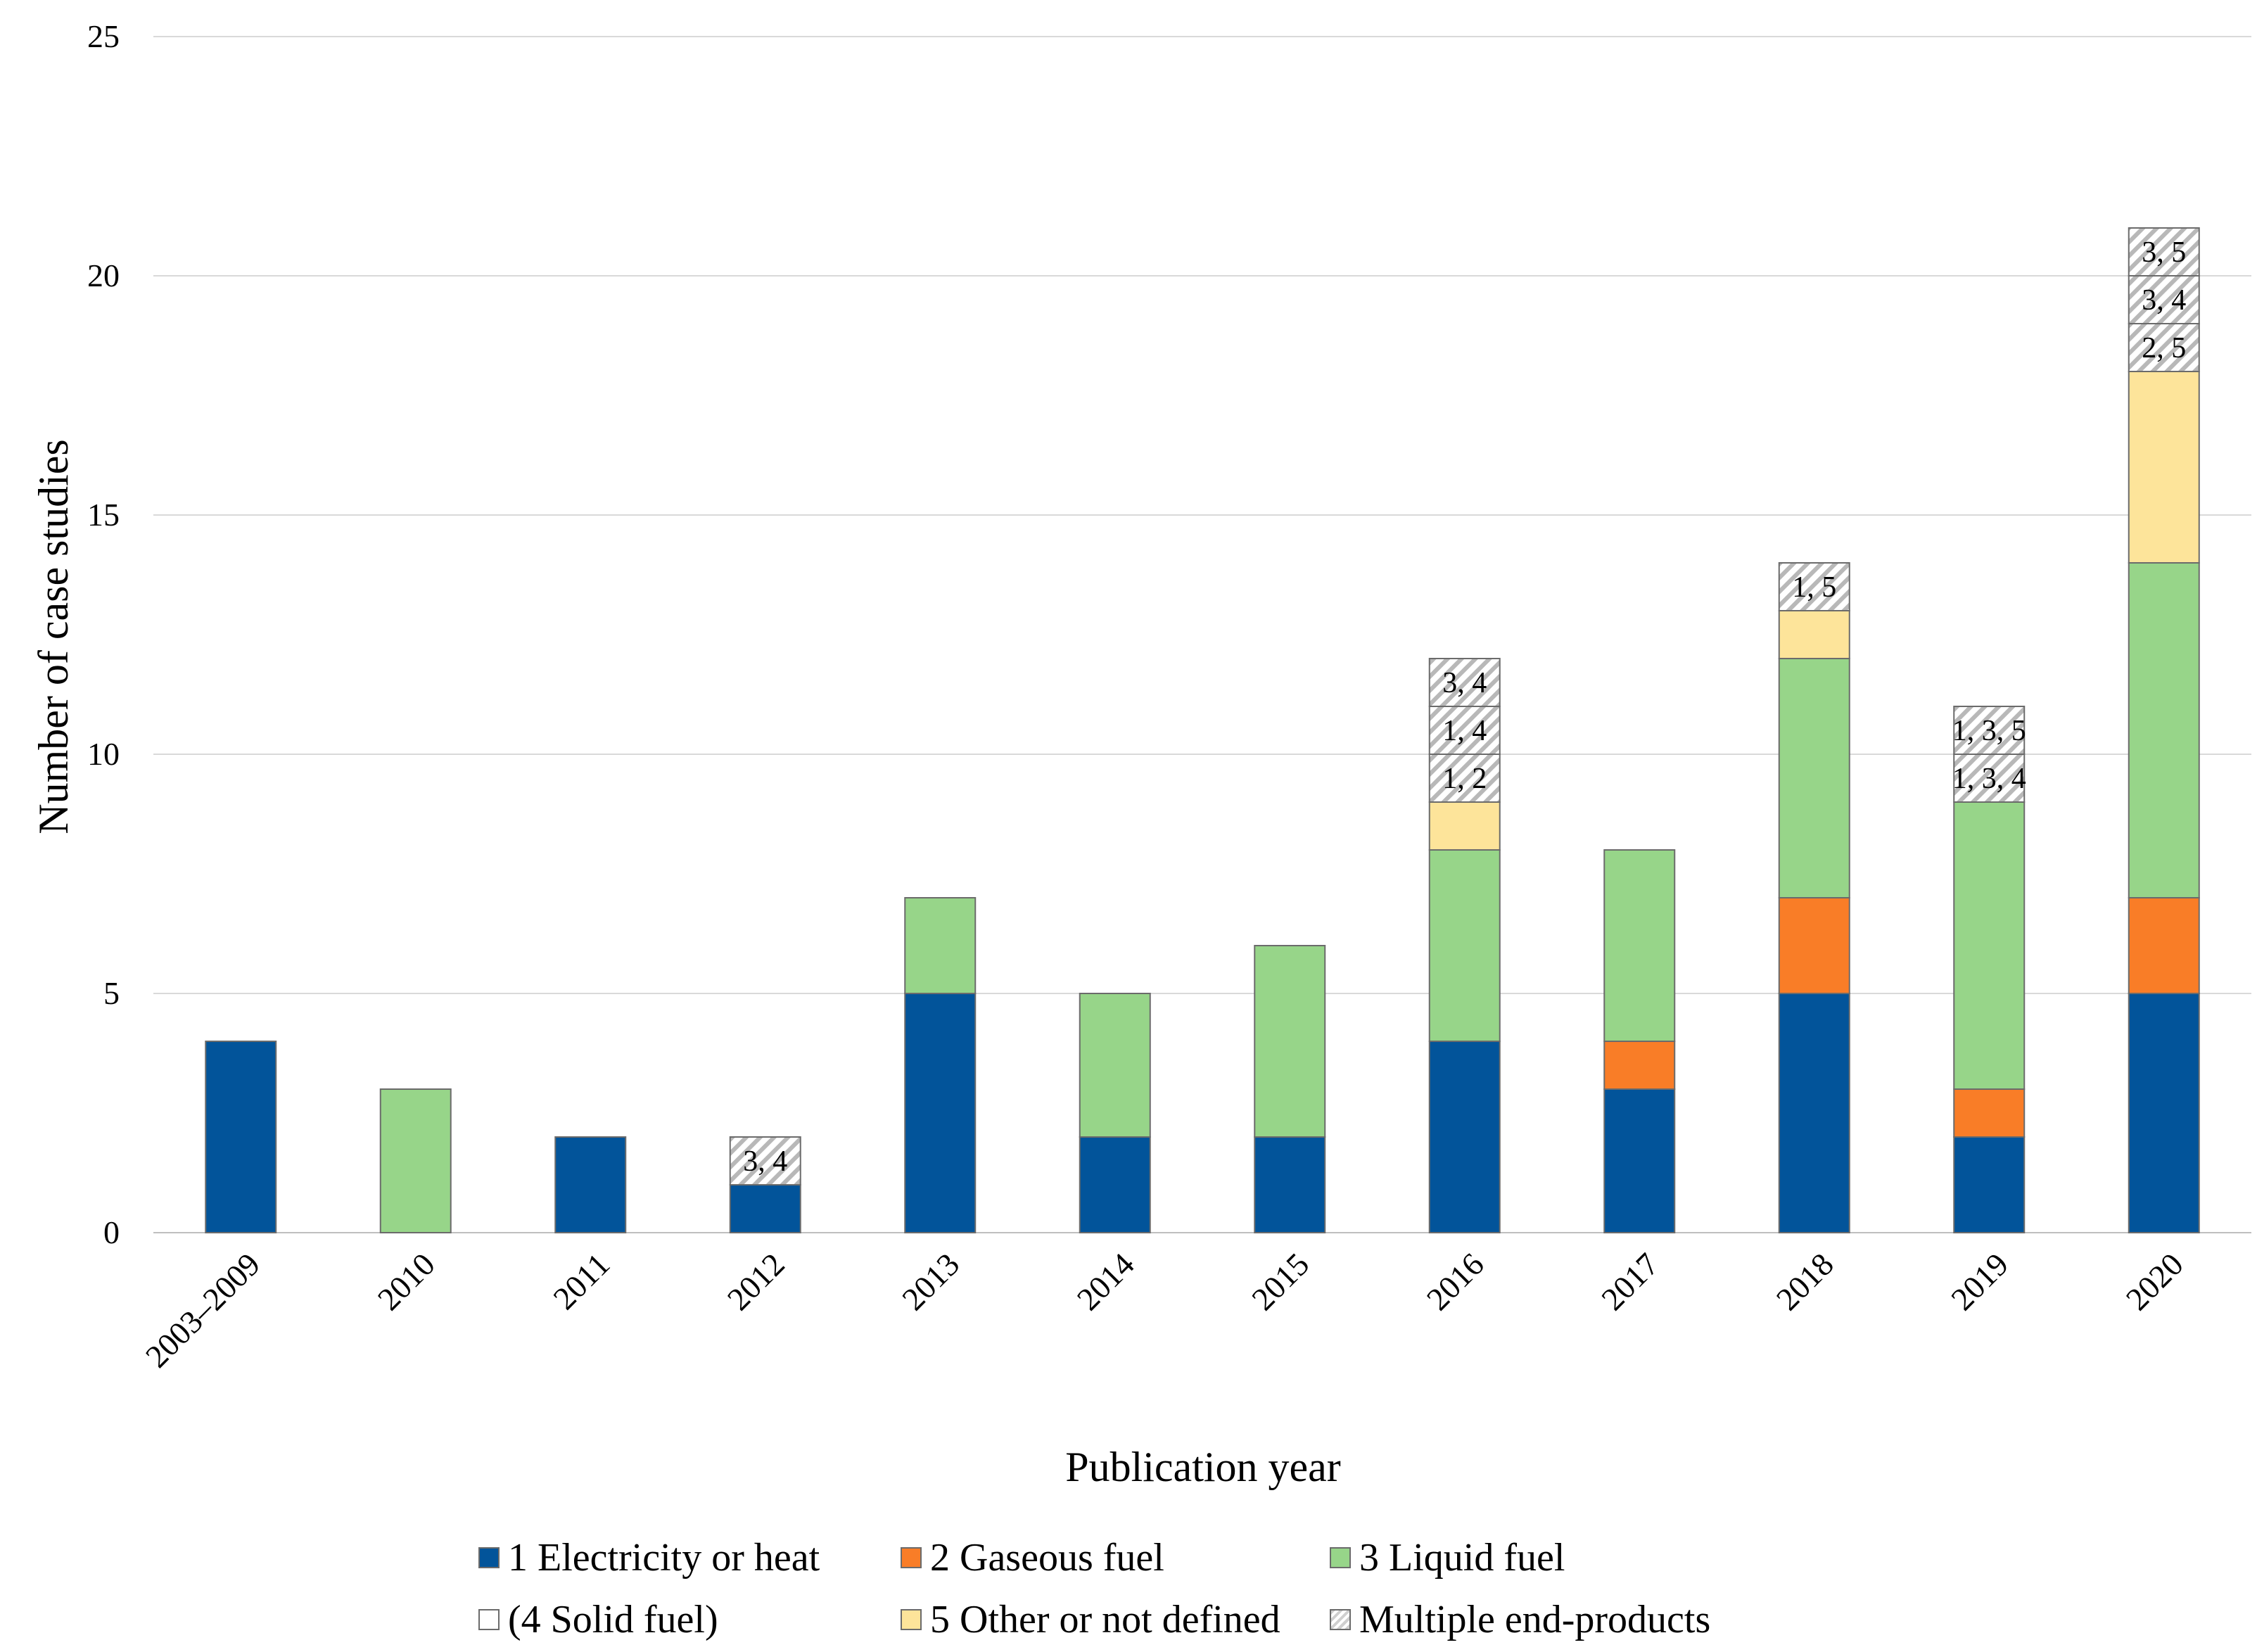  I want to click on legend-label-gaseous: 2 Gaseous fuel, so click(1047, 1558).